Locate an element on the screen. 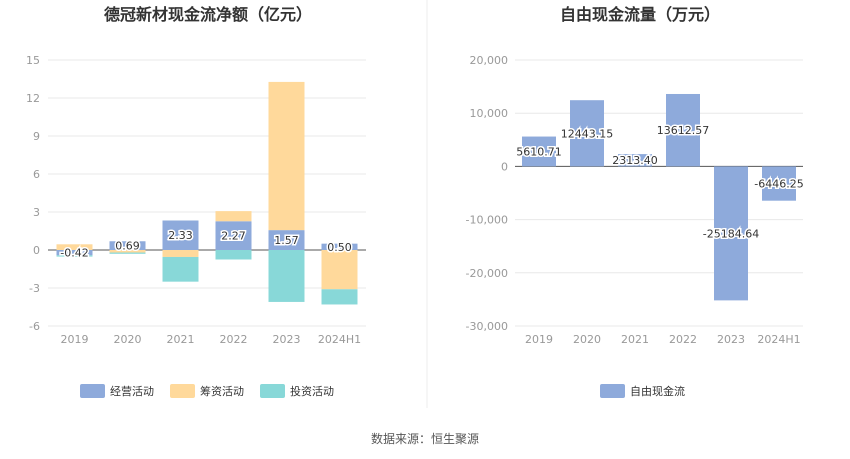 The image size is (850, 459). right-chart-legend: 自由现金流 is located at coordinates (642, 391).